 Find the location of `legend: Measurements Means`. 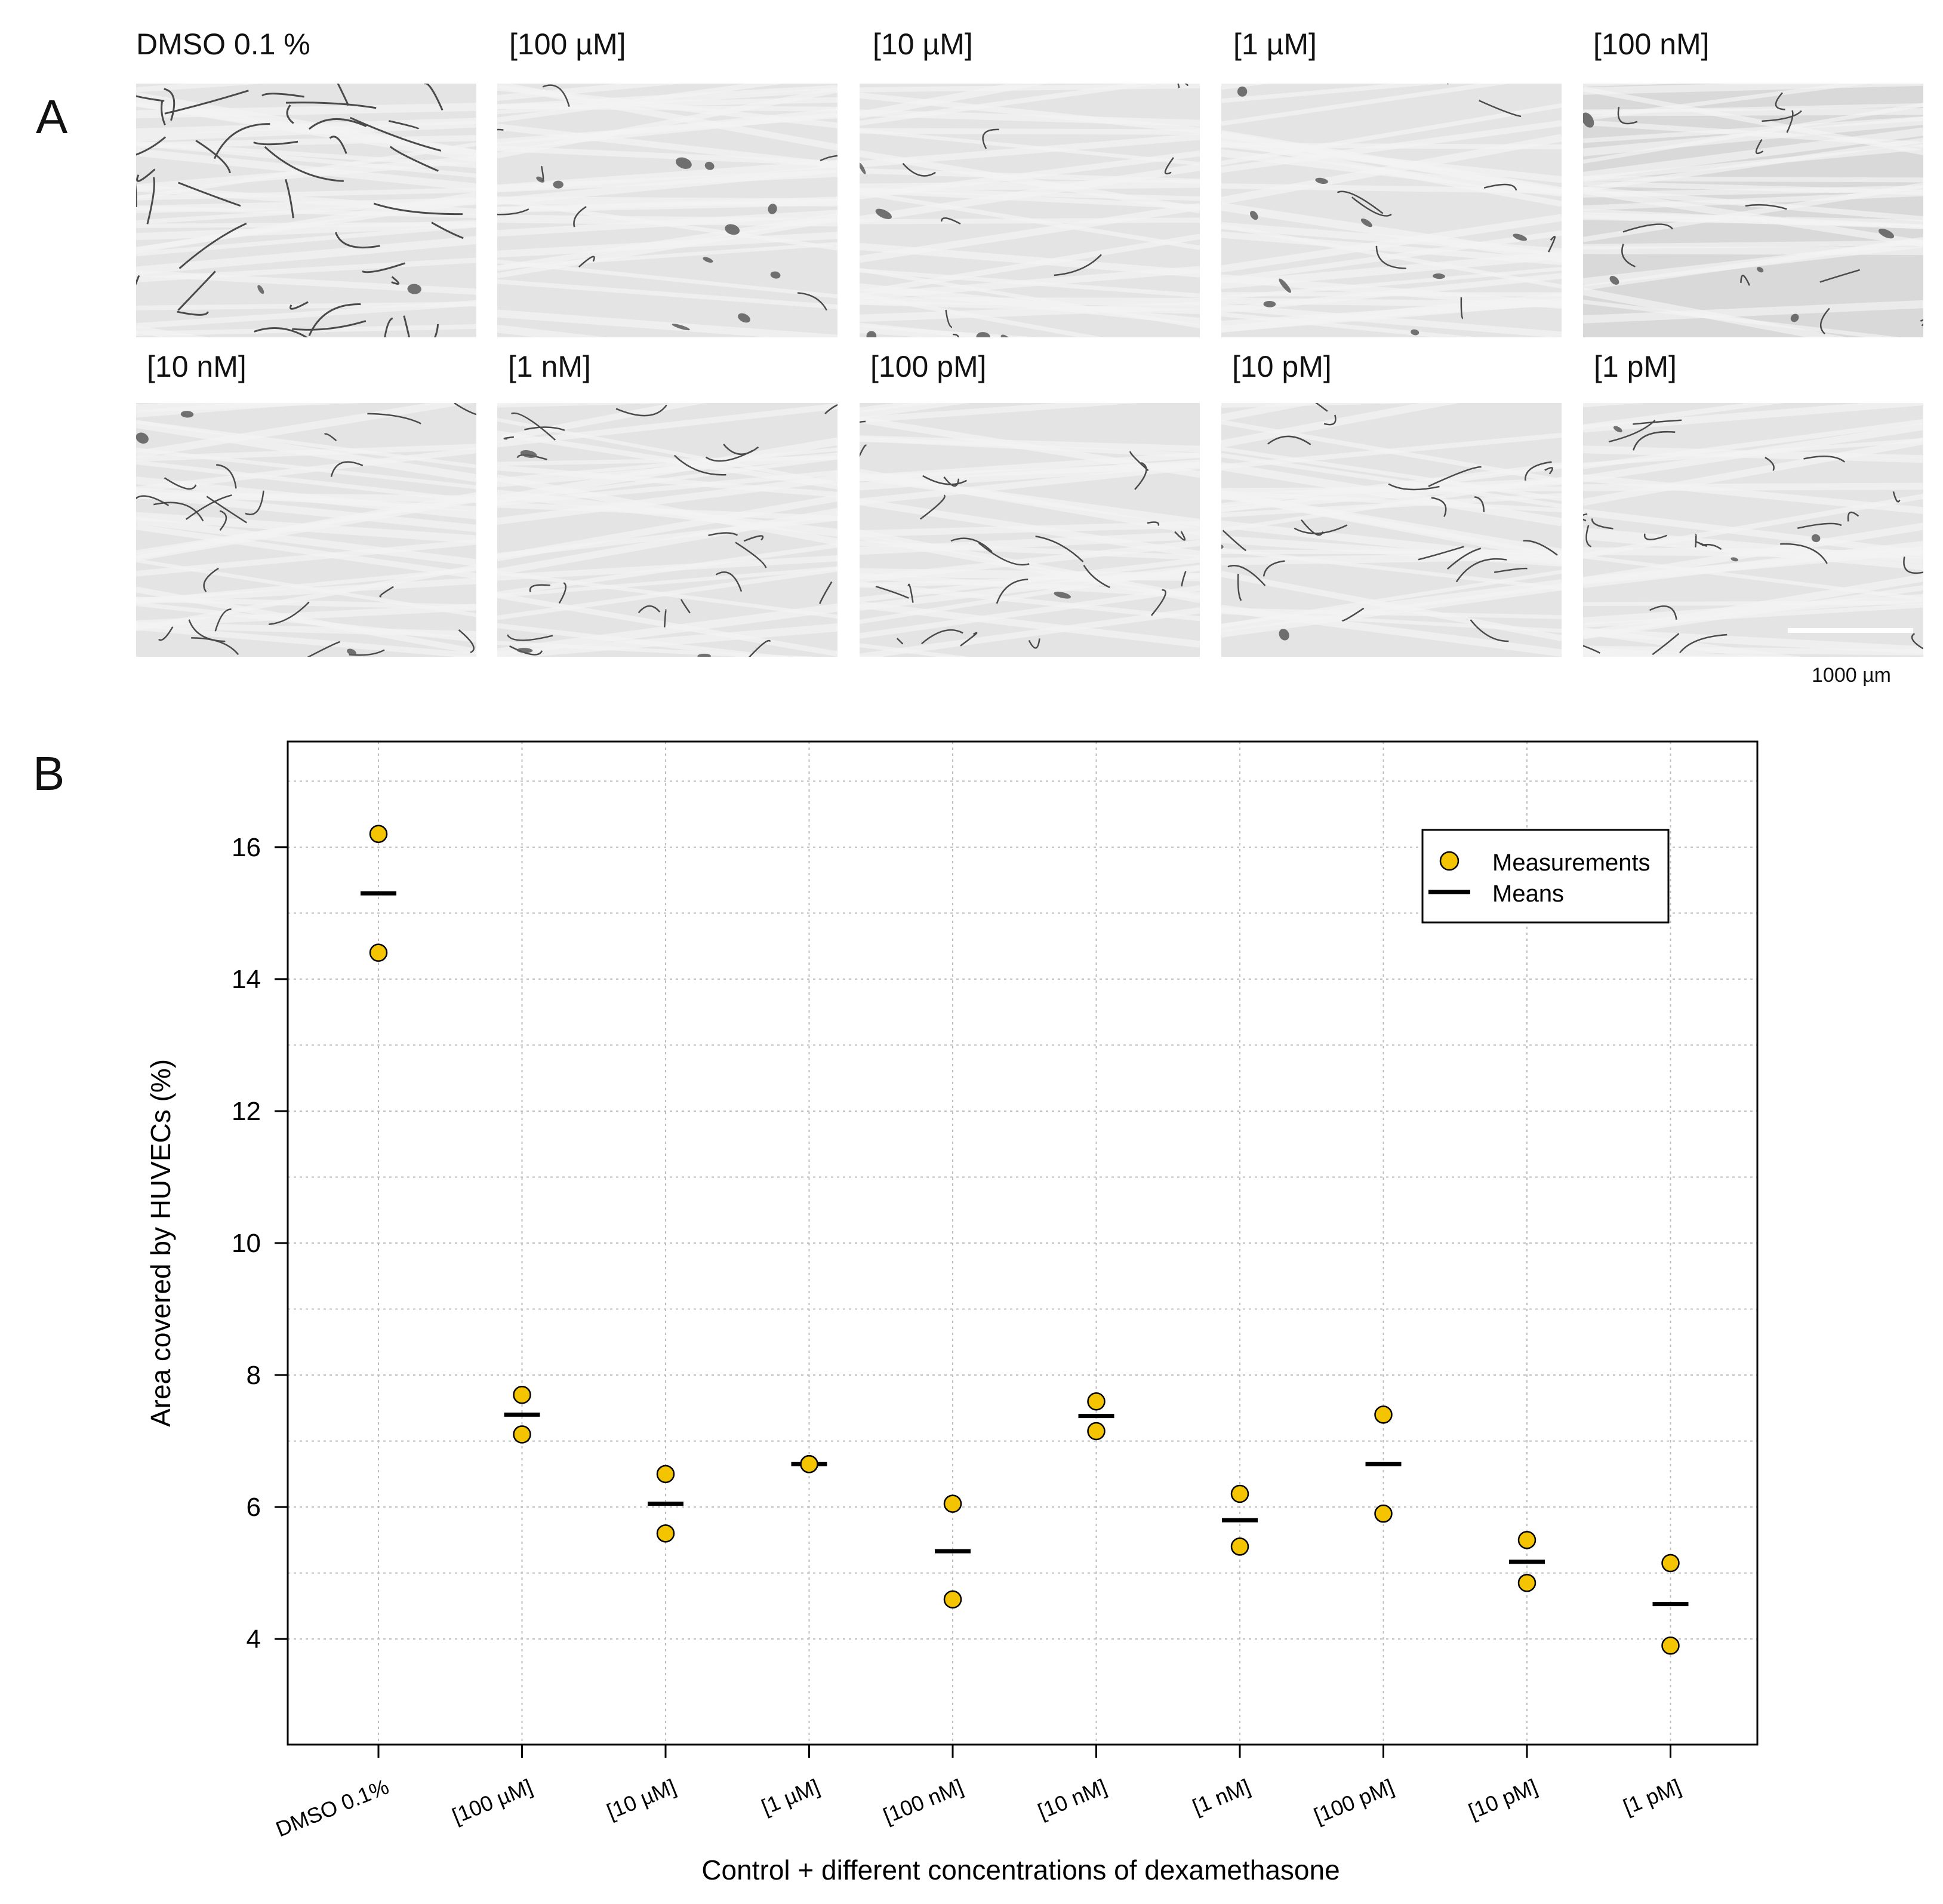

legend: Measurements Means is located at coordinates (1546, 876).